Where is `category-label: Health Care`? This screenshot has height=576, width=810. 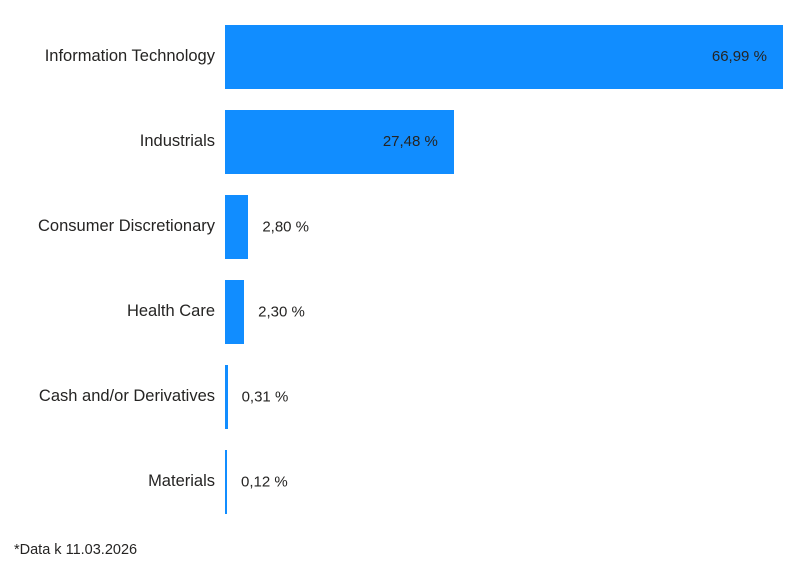 category-label: Health Care is located at coordinates (170, 310).